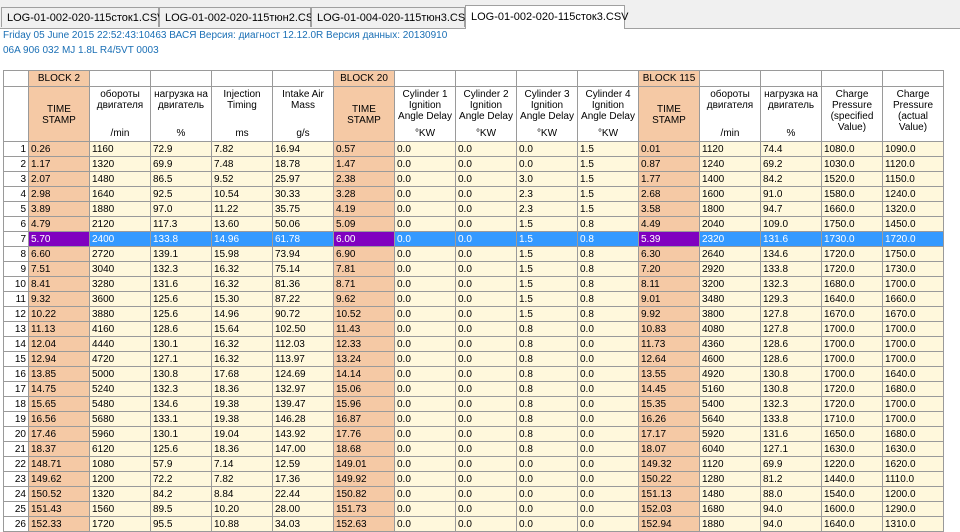 This screenshot has height=532, width=960. What do you see at coordinates (303, 524) in the screenshot?
I see `value-cell: 34.03` at bounding box center [303, 524].